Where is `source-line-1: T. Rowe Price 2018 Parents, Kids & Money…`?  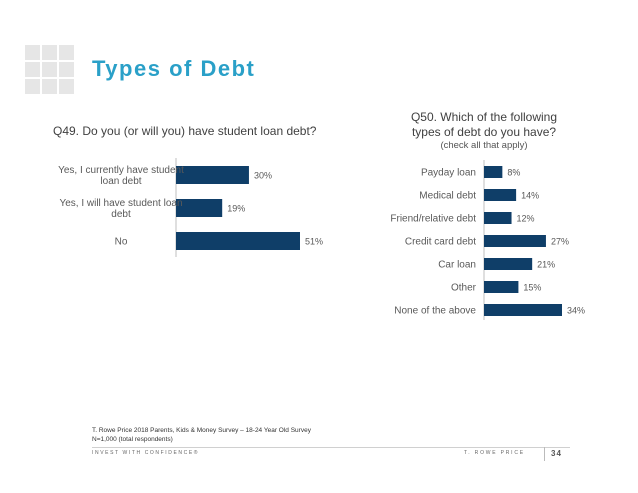 source-line-1: T. Rowe Price 2018 Parents, Kids & Money… is located at coordinates (201, 430).